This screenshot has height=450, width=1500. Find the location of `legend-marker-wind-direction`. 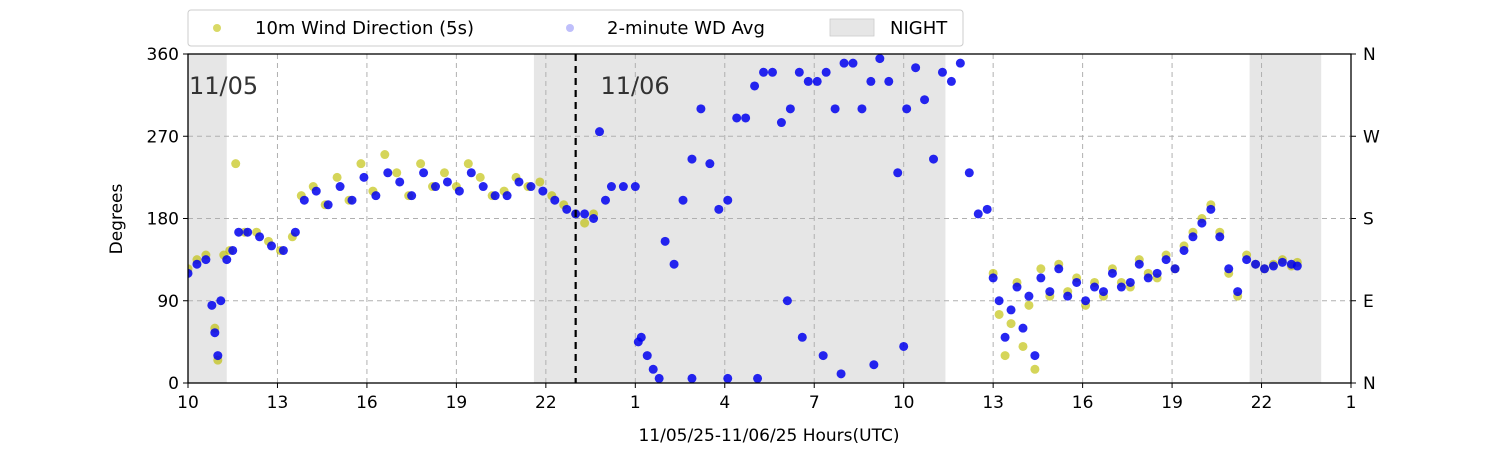

legend-marker-wind-direction is located at coordinates (217, 28).